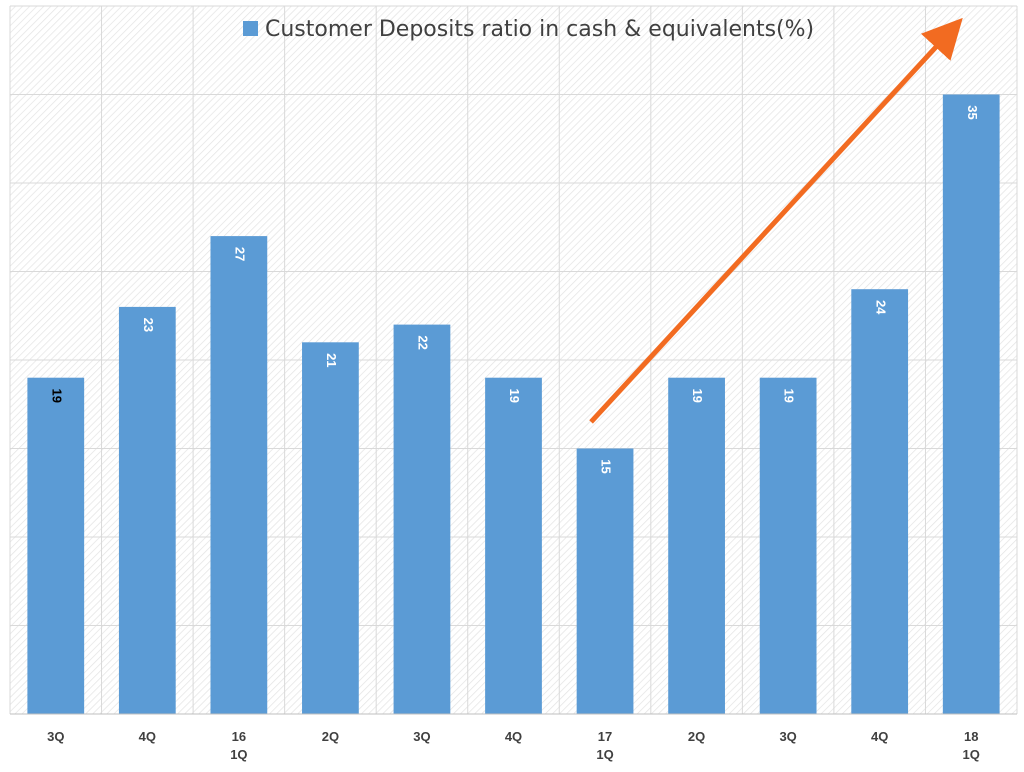  I want to click on x-axis: 3Q 4Q 16 1Q 2Q 3Q 4Q 17 1Q 2Q 3Q 4Q 18 1Q, so click(513, 737).